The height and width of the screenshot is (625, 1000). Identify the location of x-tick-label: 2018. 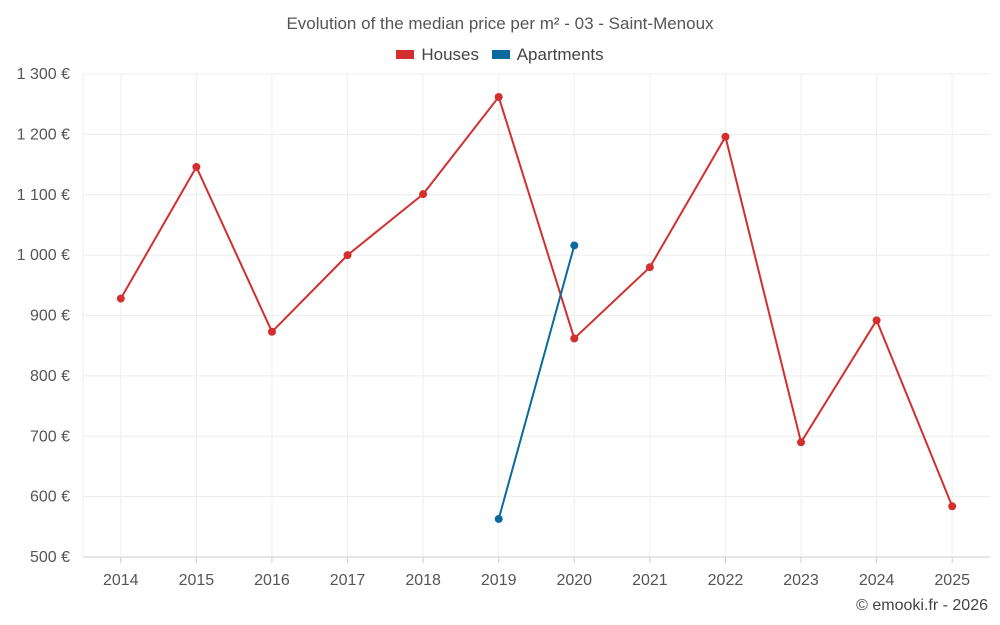
(423, 580).